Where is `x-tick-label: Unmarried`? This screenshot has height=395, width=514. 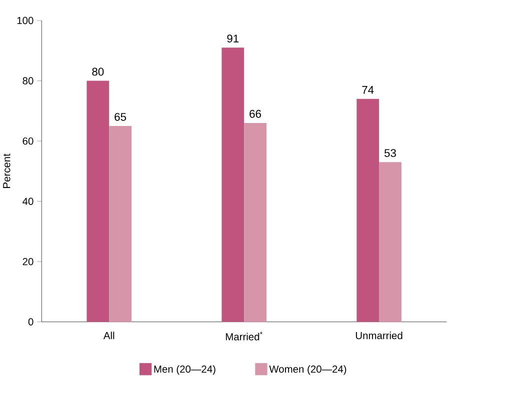
x-tick-label: Unmarried is located at coordinates (379, 336).